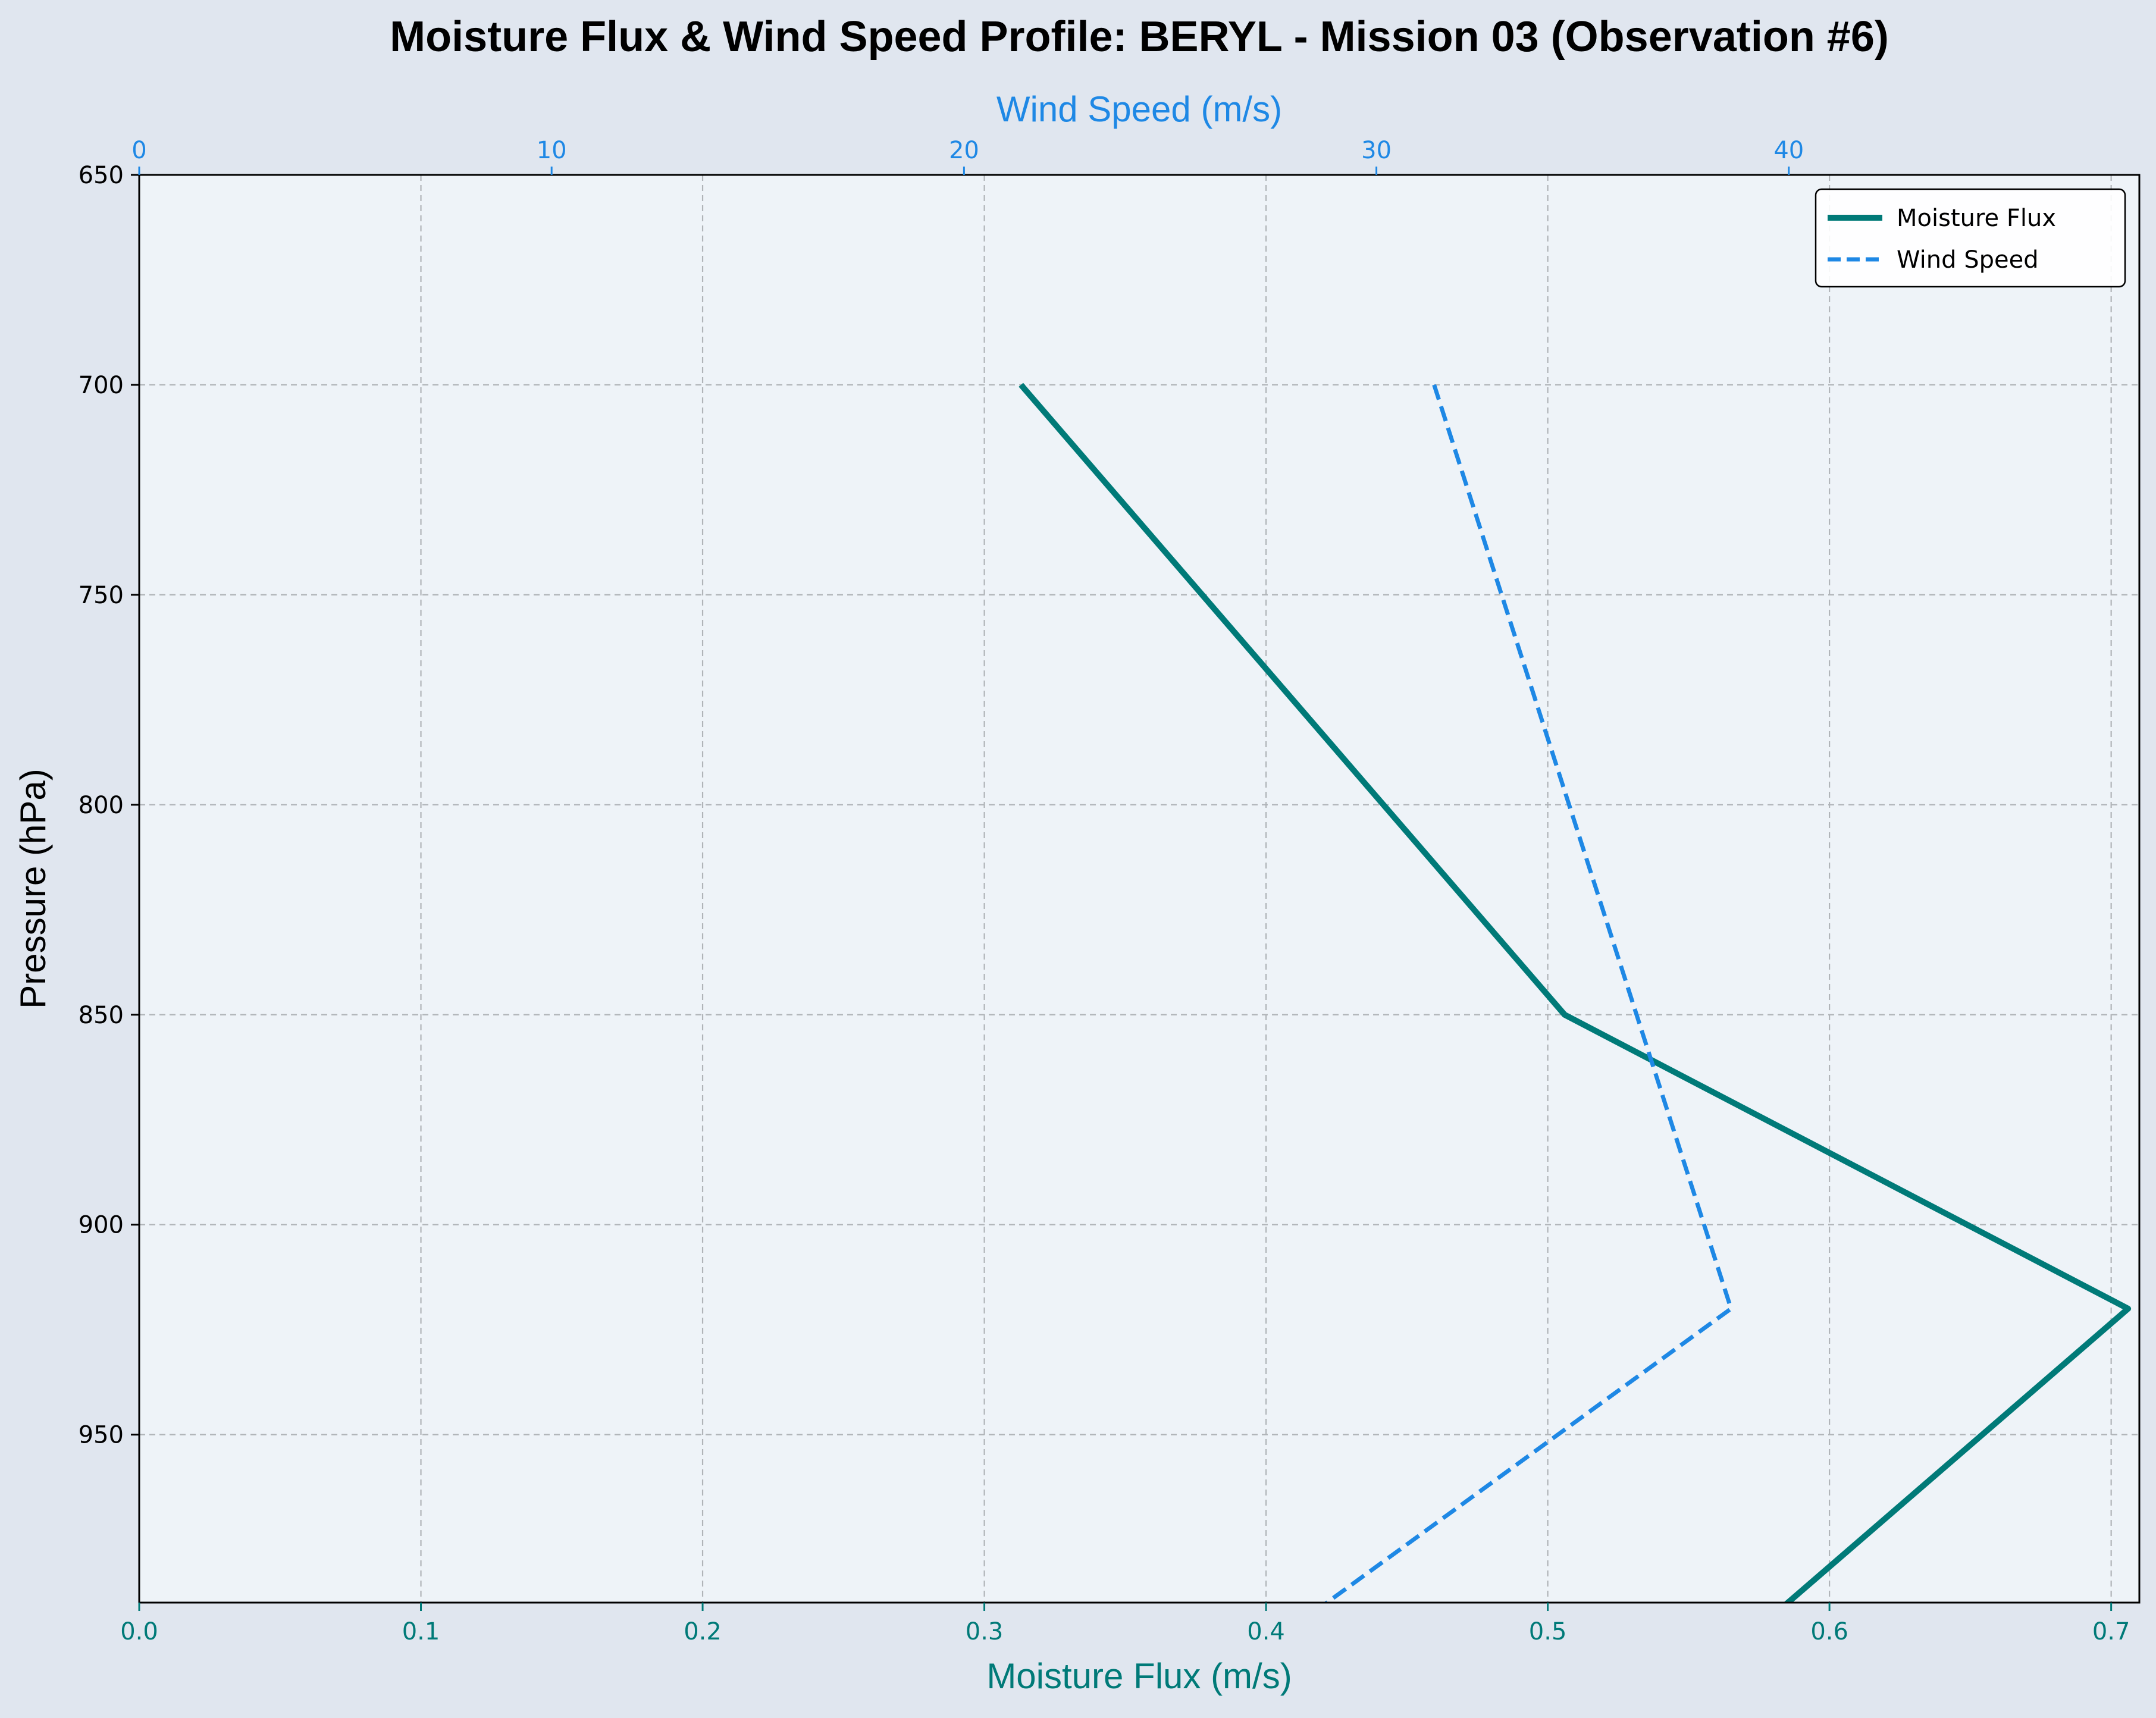  I want to click on top-x-tick-label: 30, so click(1377, 151).